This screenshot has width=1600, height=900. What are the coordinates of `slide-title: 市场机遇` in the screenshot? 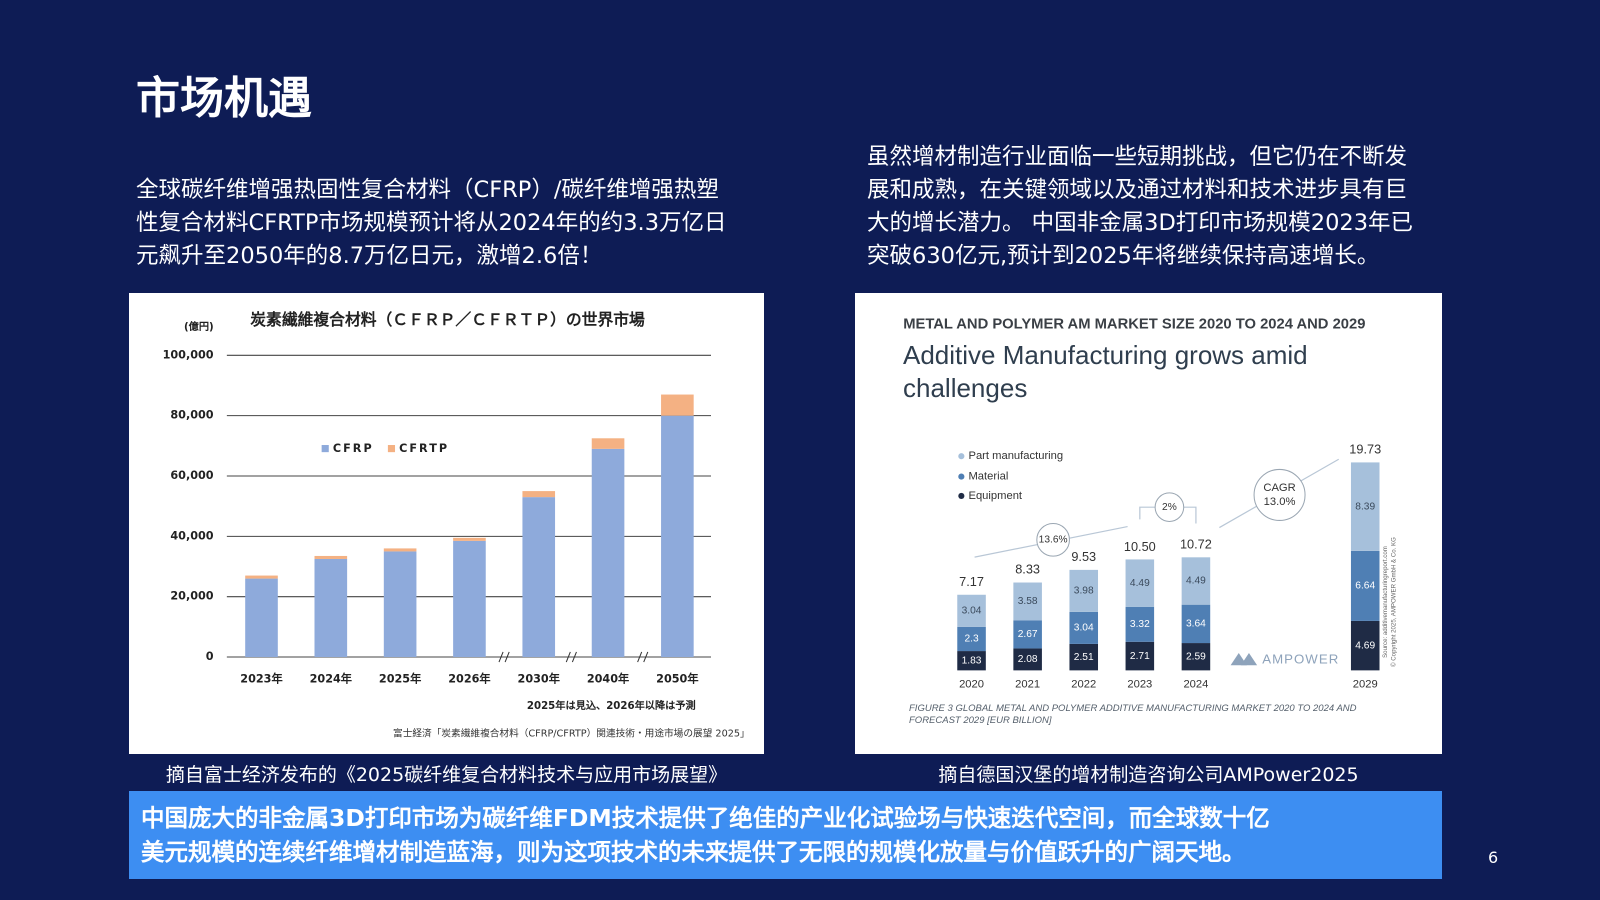 It's located at (224, 98).